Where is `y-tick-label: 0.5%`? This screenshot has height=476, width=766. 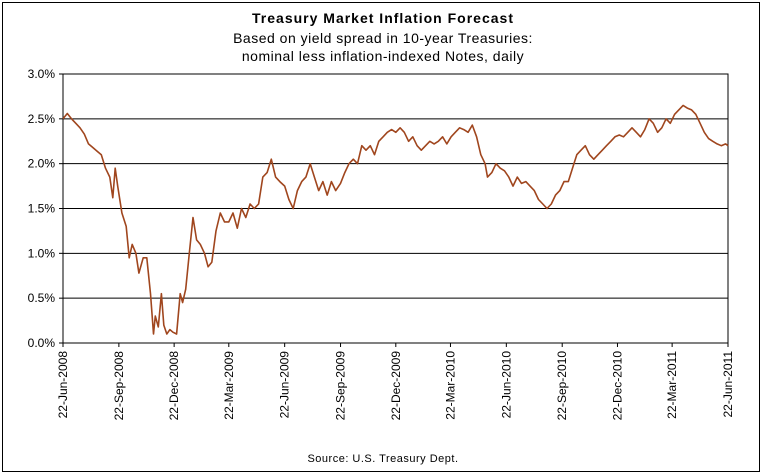
y-tick-label: 0.5% is located at coordinates (42, 298).